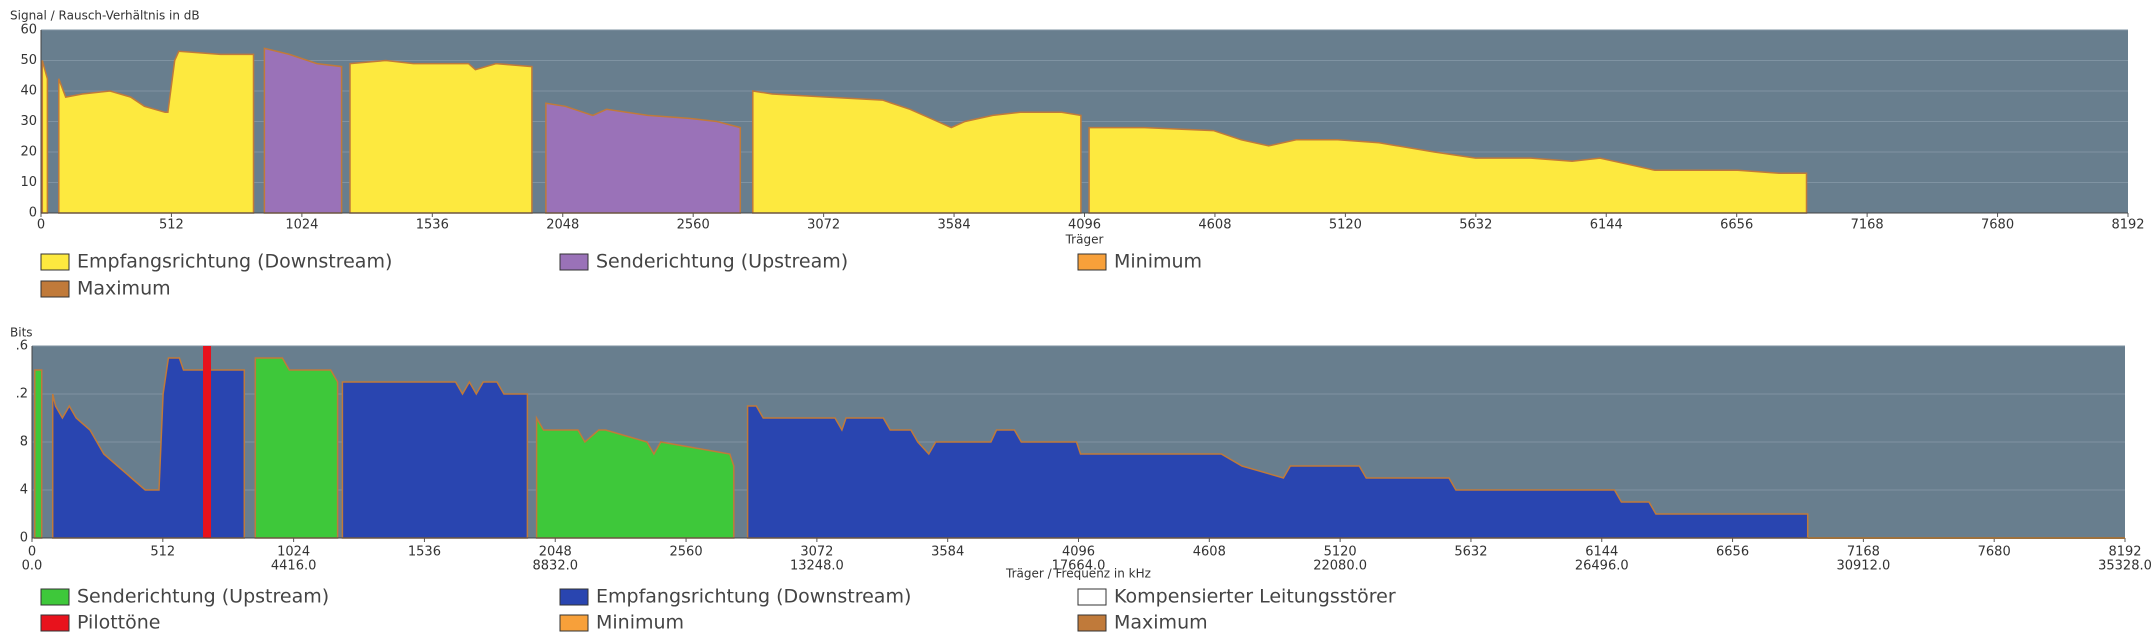  Describe the element at coordinates (28, 152) in the screenshot. I see `y-tick-label: 20` at that location.